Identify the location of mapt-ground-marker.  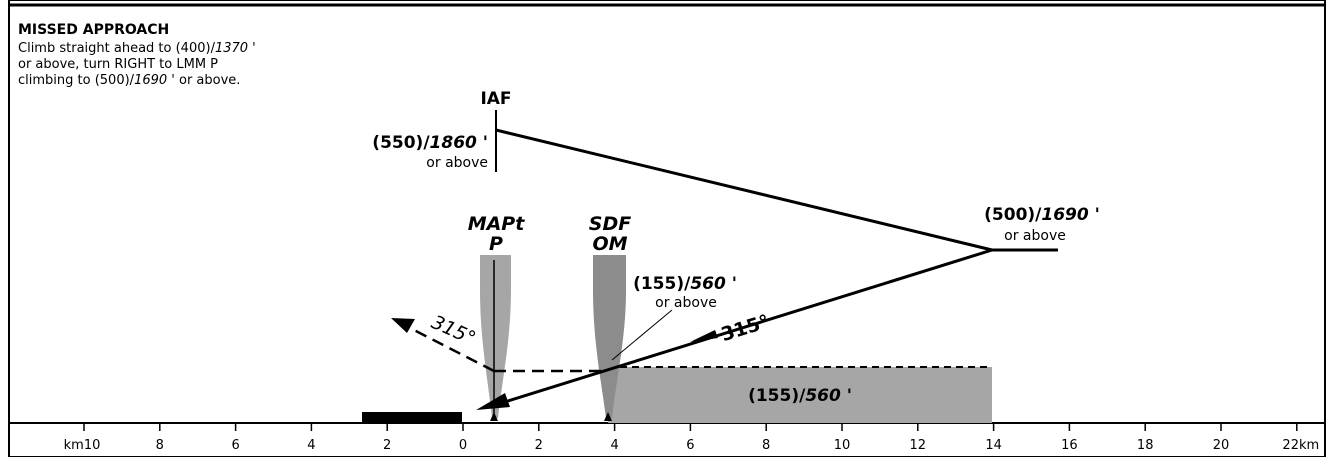
(494, 416).